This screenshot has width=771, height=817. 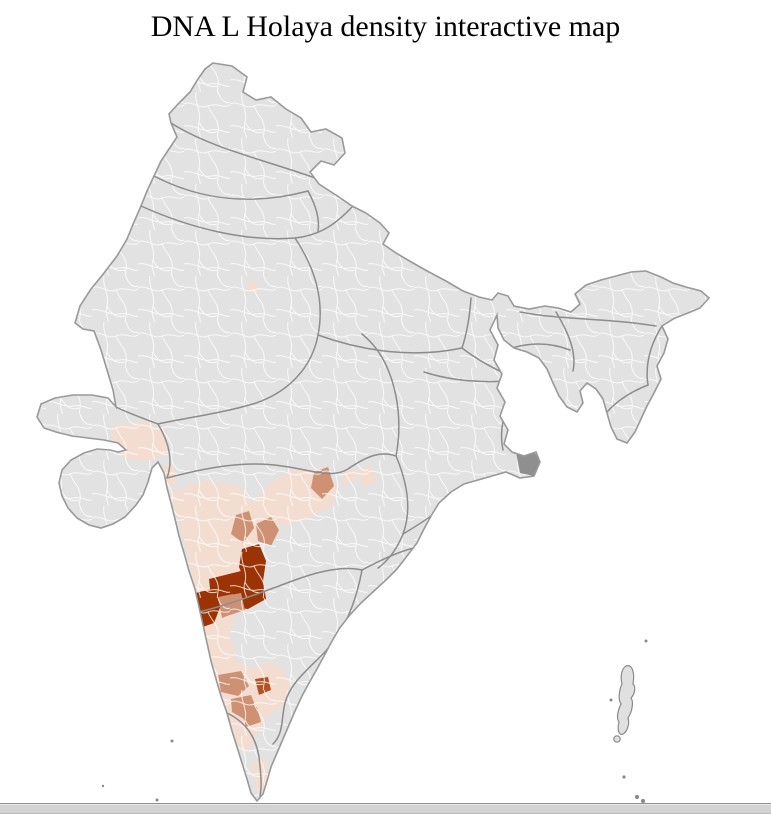 I want to click on andaman-nicobar-islands, so click(x=628, y=724).